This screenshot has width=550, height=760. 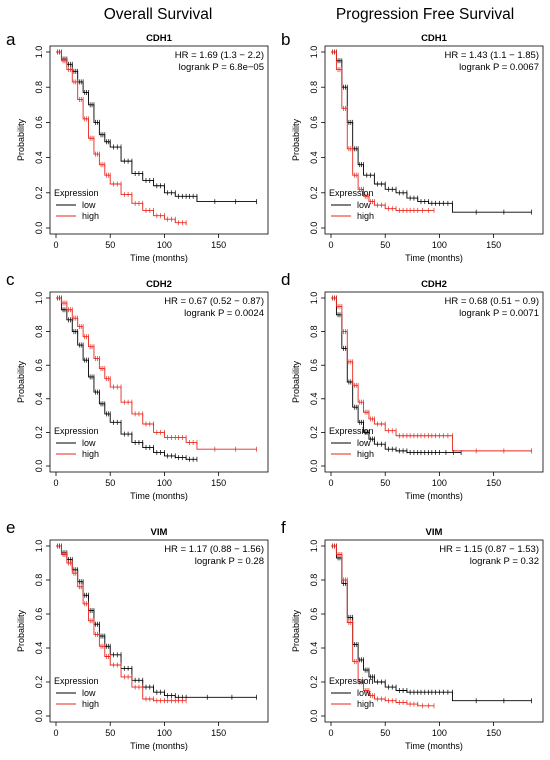 What do you see at coordinates (158, 14) in the screenshot?
I see `column-title-overall-survival: Overall Survival` at bounding box center [158, 14].